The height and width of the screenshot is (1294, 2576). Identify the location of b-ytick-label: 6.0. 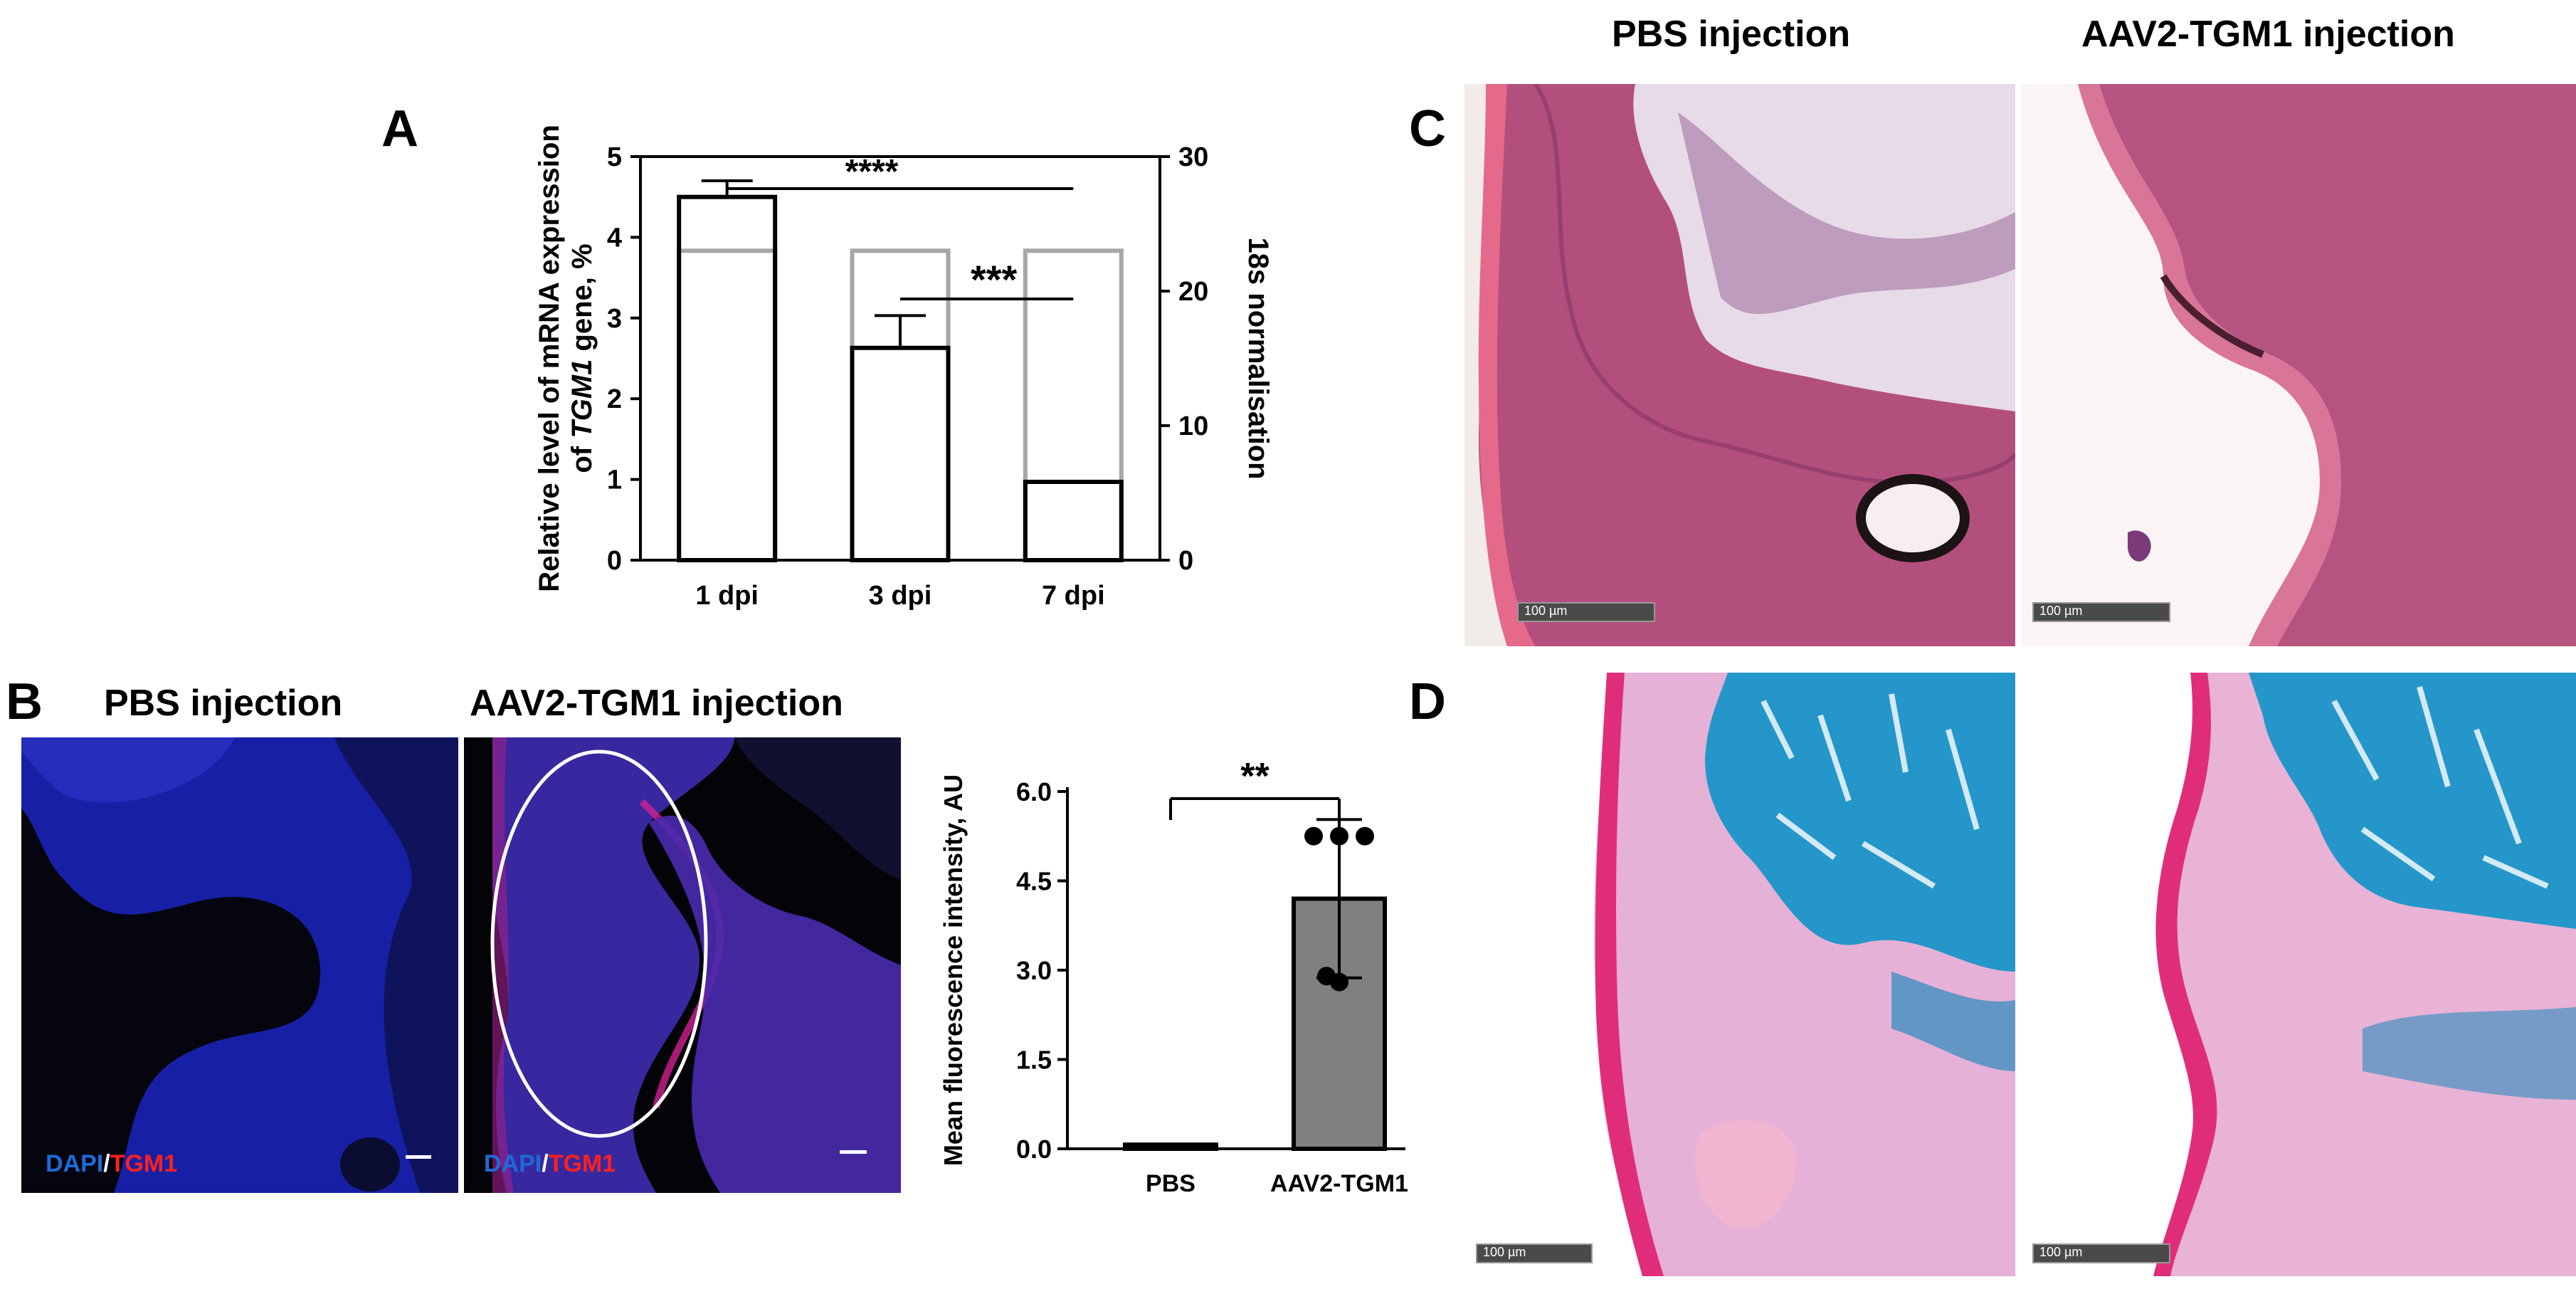
(1034, 791).